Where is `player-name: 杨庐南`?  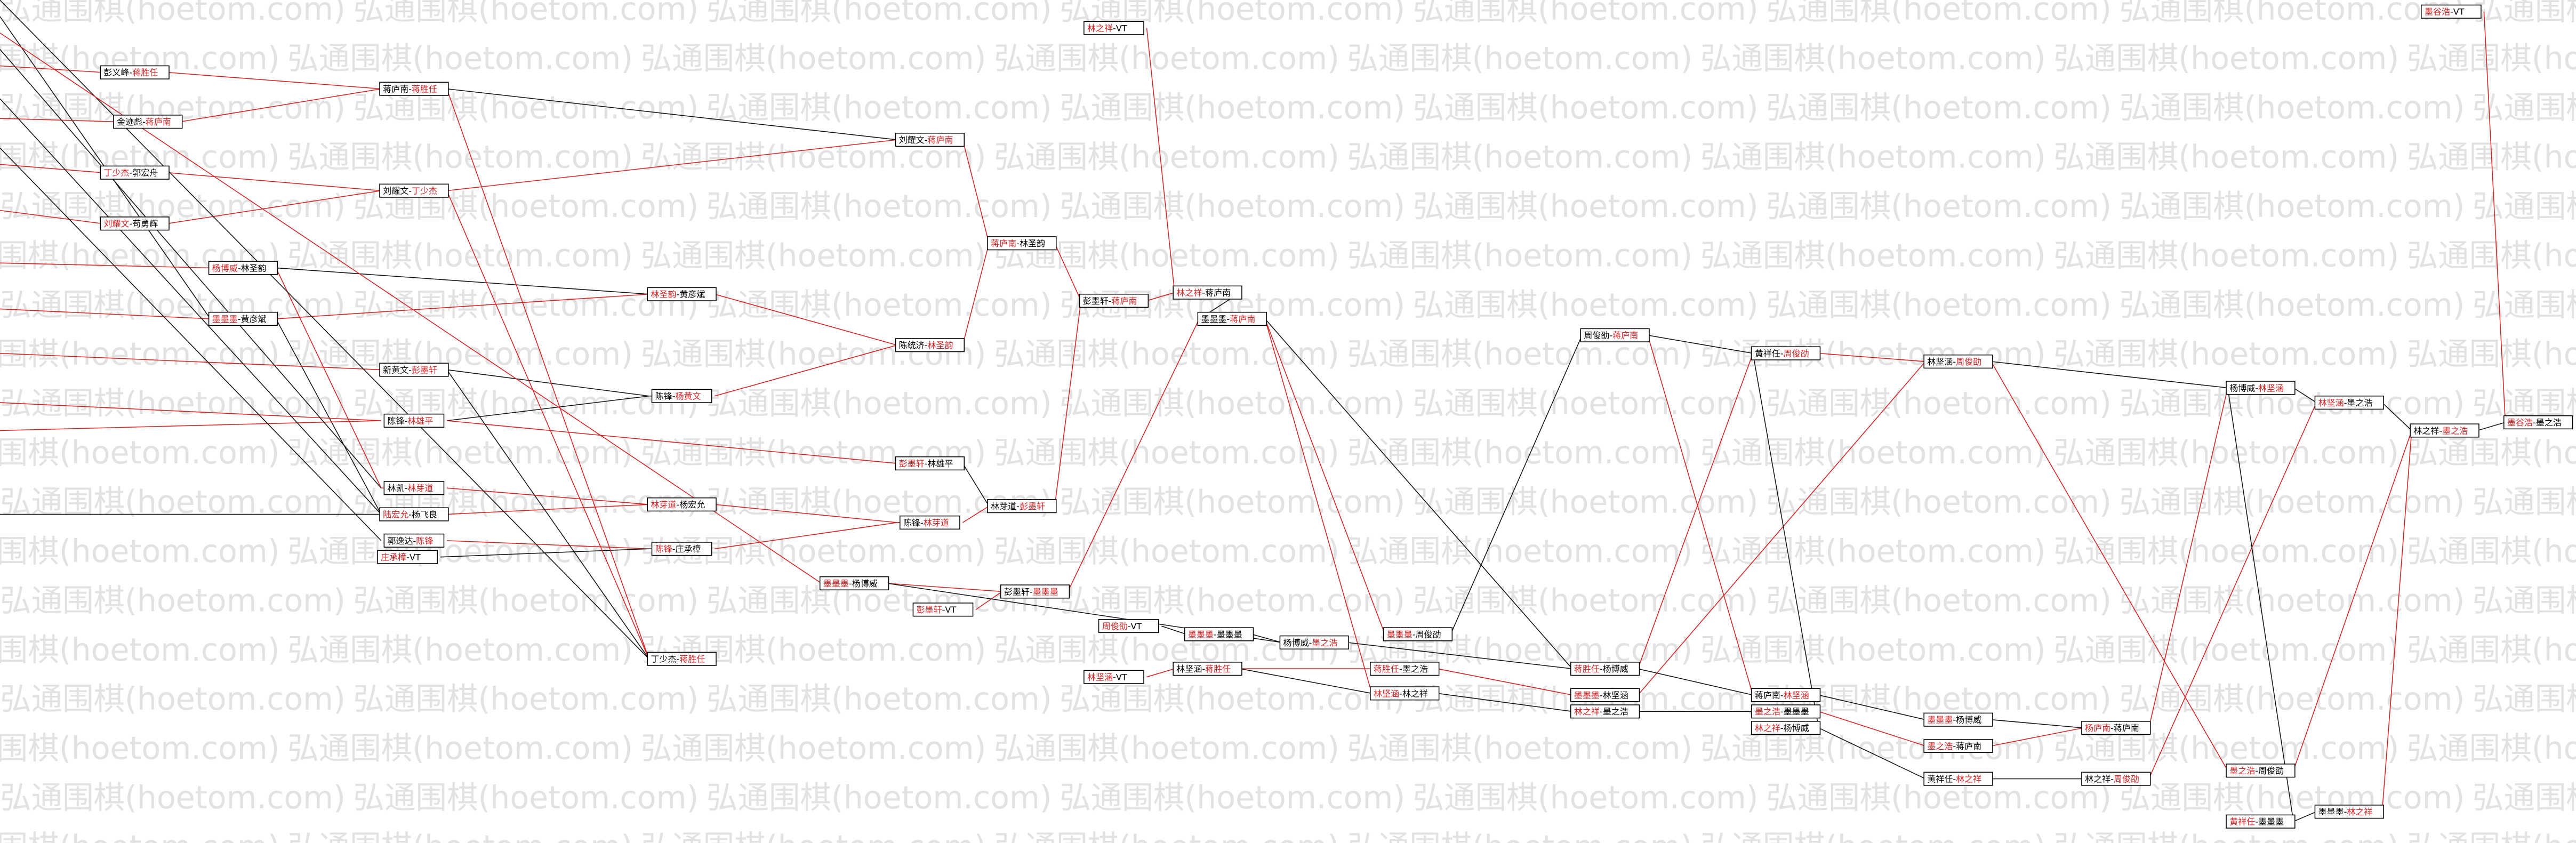 player-name: 杨庐南 is located at coordinates (2097, 728).